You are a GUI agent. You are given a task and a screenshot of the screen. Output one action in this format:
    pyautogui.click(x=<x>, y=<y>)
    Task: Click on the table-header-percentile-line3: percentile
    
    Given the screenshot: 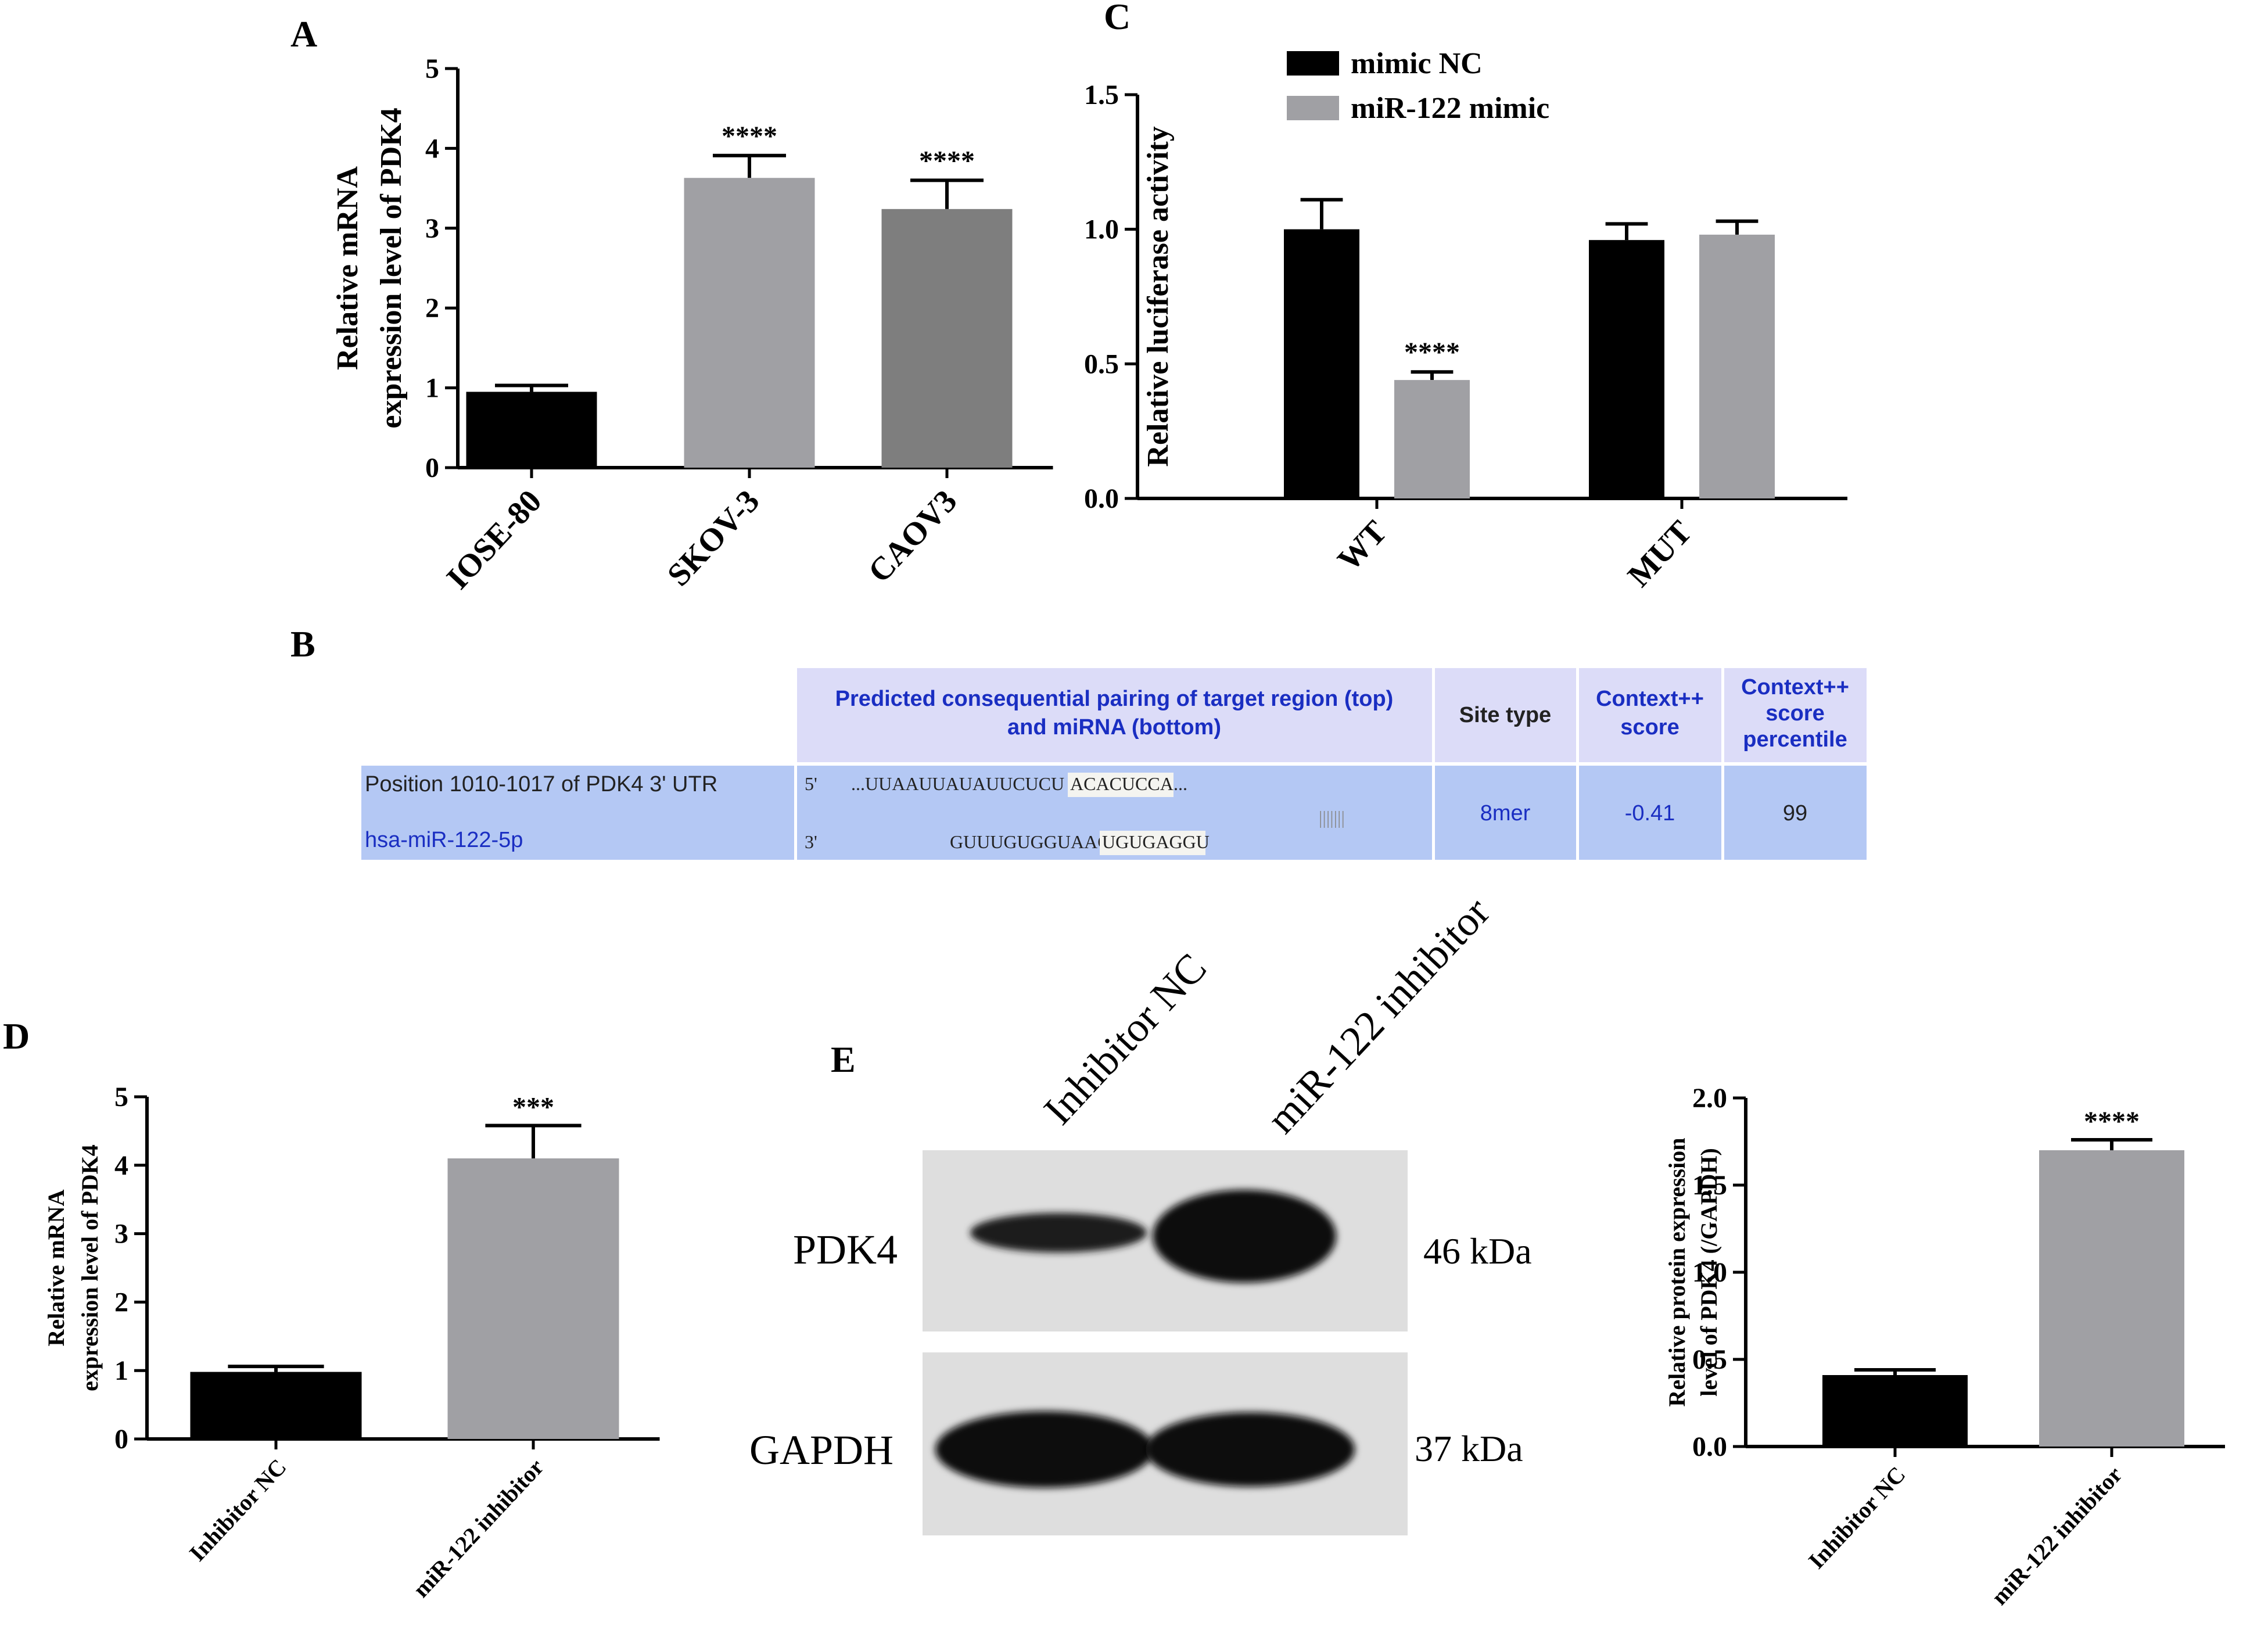 What is the action you would take?
    pyautogui.click(x=1795, y=739)
    